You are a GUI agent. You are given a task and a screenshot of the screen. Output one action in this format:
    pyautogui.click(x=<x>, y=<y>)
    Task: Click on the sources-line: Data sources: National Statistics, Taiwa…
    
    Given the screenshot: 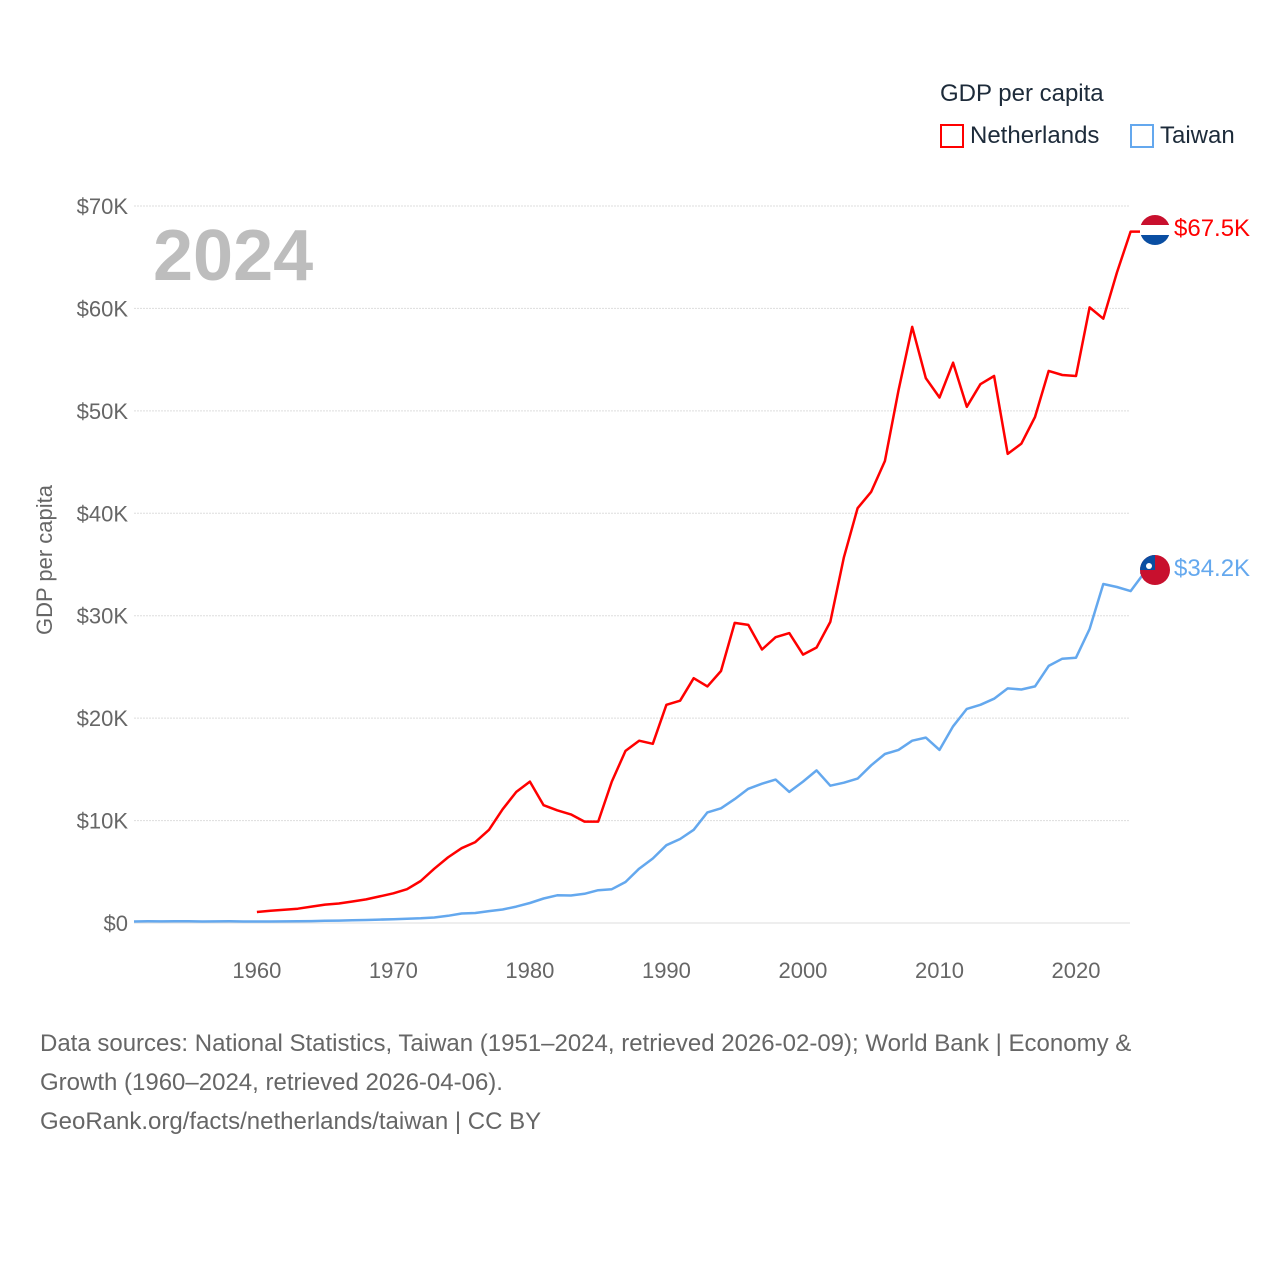 What is the action you would take?
    pyautogui.click(x=586, y=1043)
    